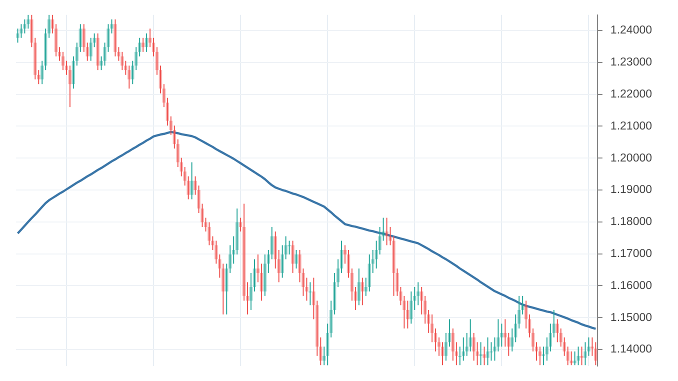 Image resolution: width=678 pixels, height=381 pixels. I want to click on y-tick-label: 1.19000, so click(631, 190).